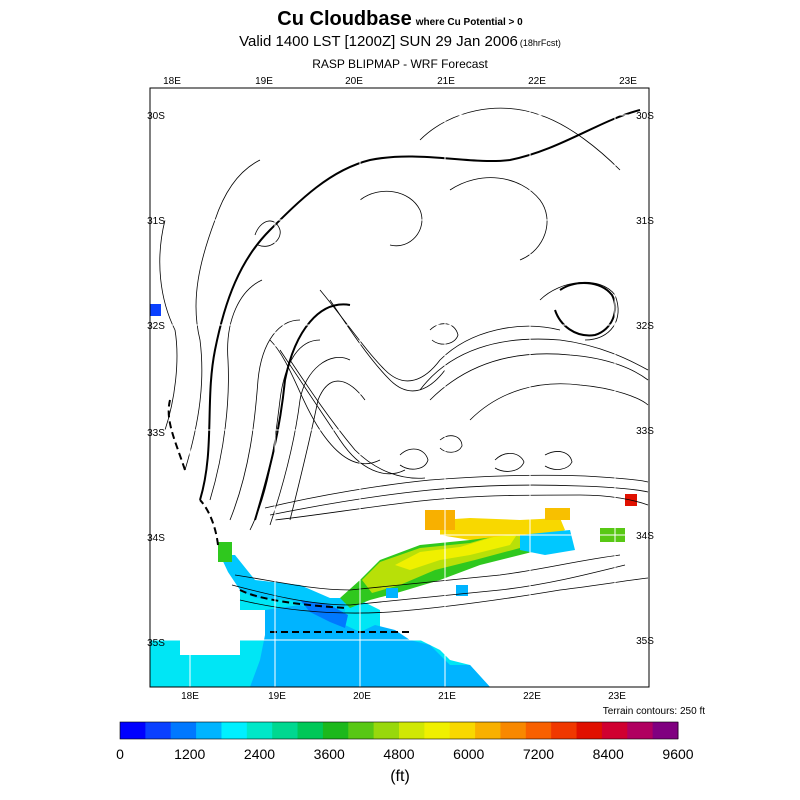 The height and width of the screenshot is (800, 800). Describe the element at coordinates (190, 696) in the screenshot. I see `longitude-label-bottom: 18E` at that location.